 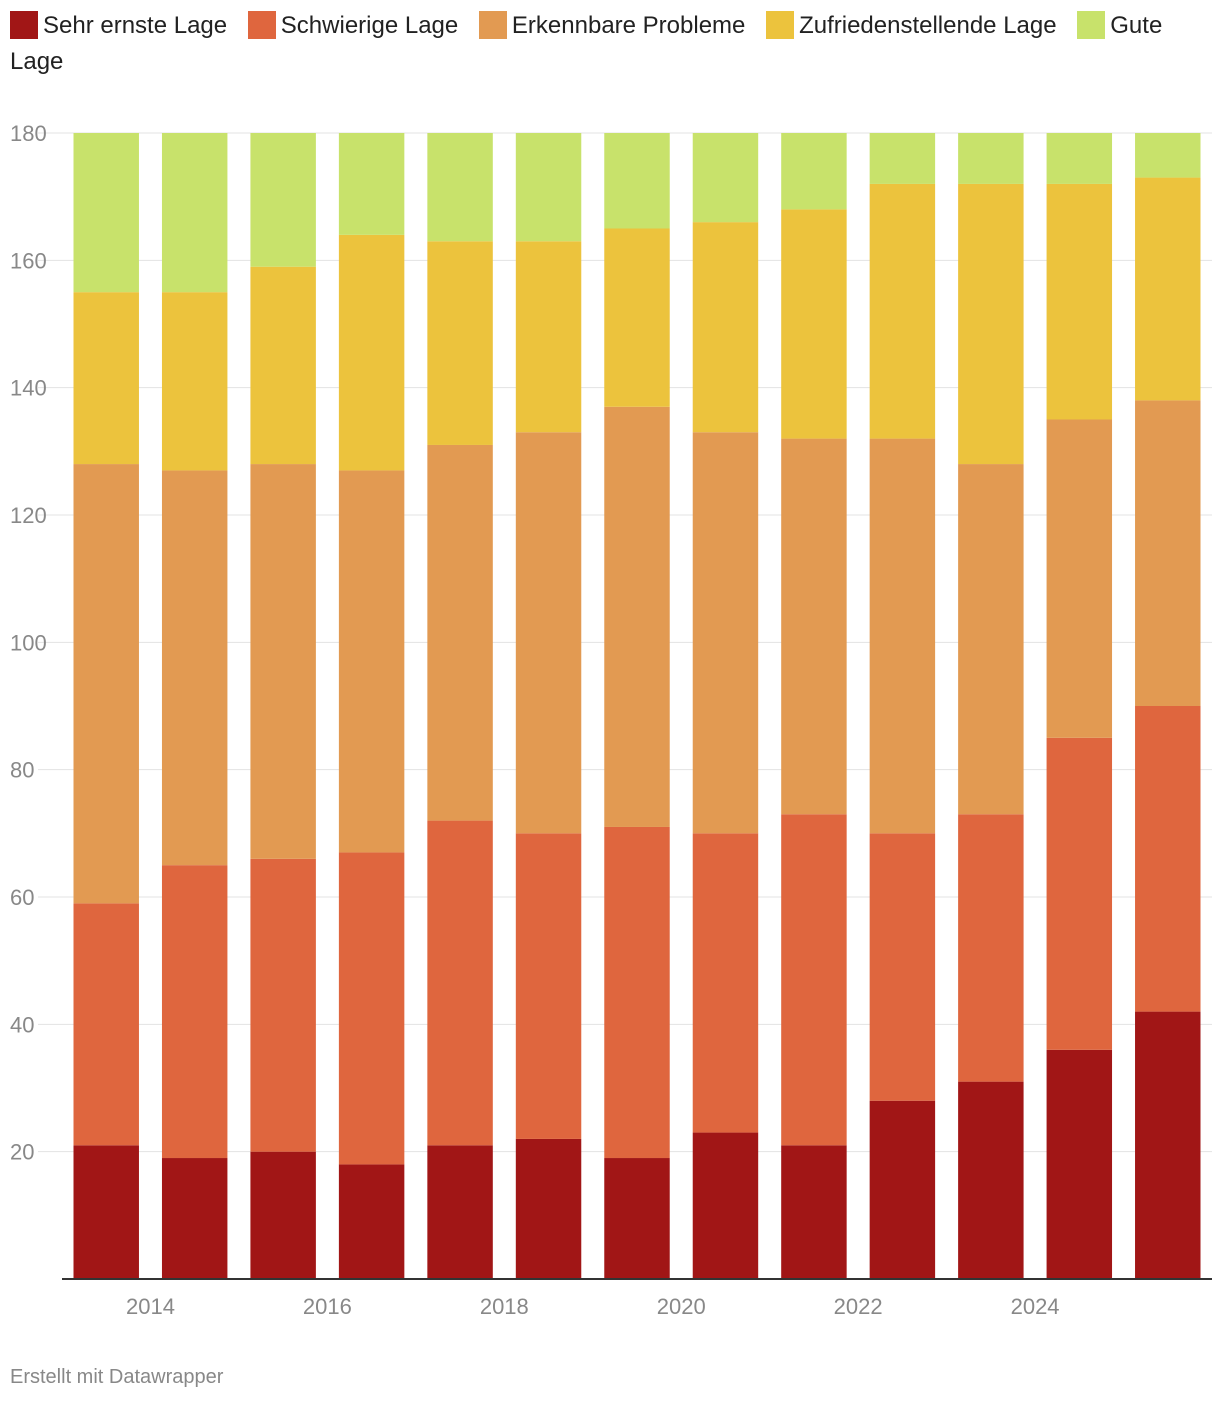 I want to click on legend-label: Erkennbare Probleme, so click(x=628, y=25).